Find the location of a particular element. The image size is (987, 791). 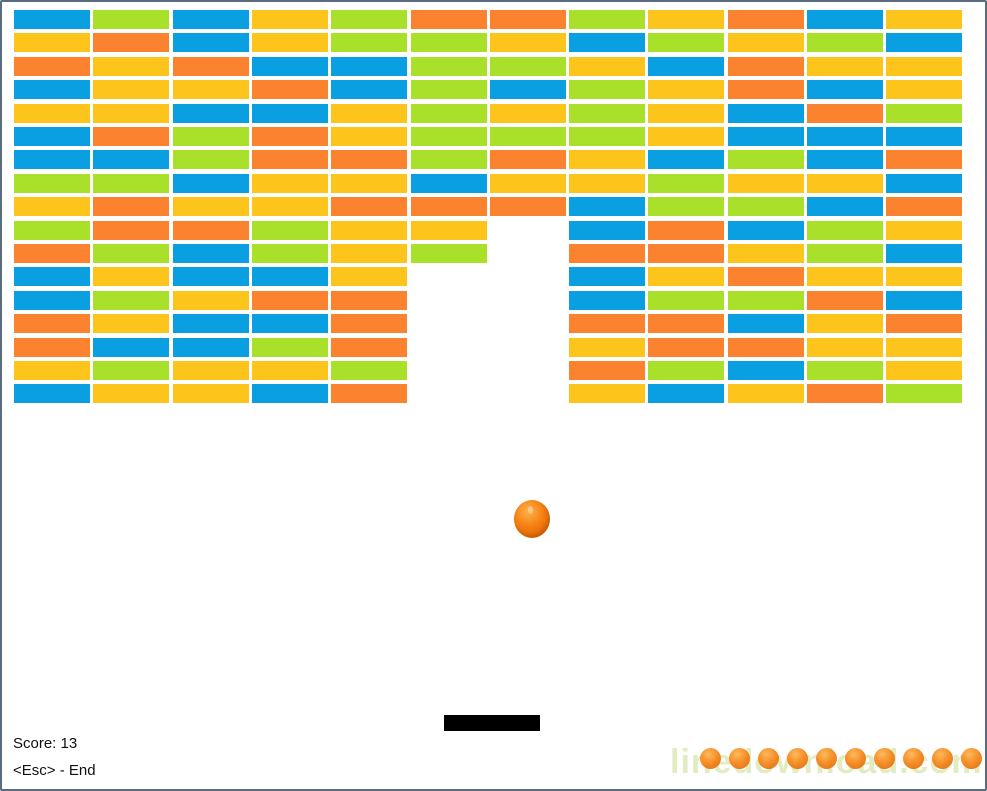

score-display: Score: 13 is located at coordinates (45, 743).